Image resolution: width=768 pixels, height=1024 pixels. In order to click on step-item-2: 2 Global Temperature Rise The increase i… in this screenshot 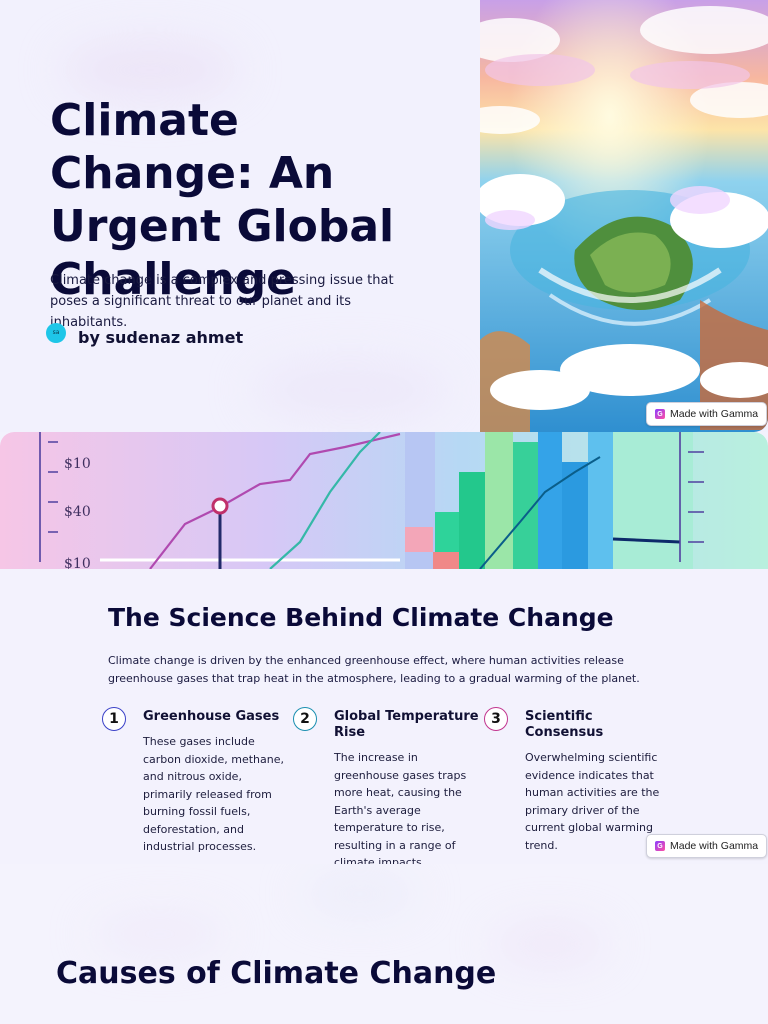, I will do `click(388, 785)`.